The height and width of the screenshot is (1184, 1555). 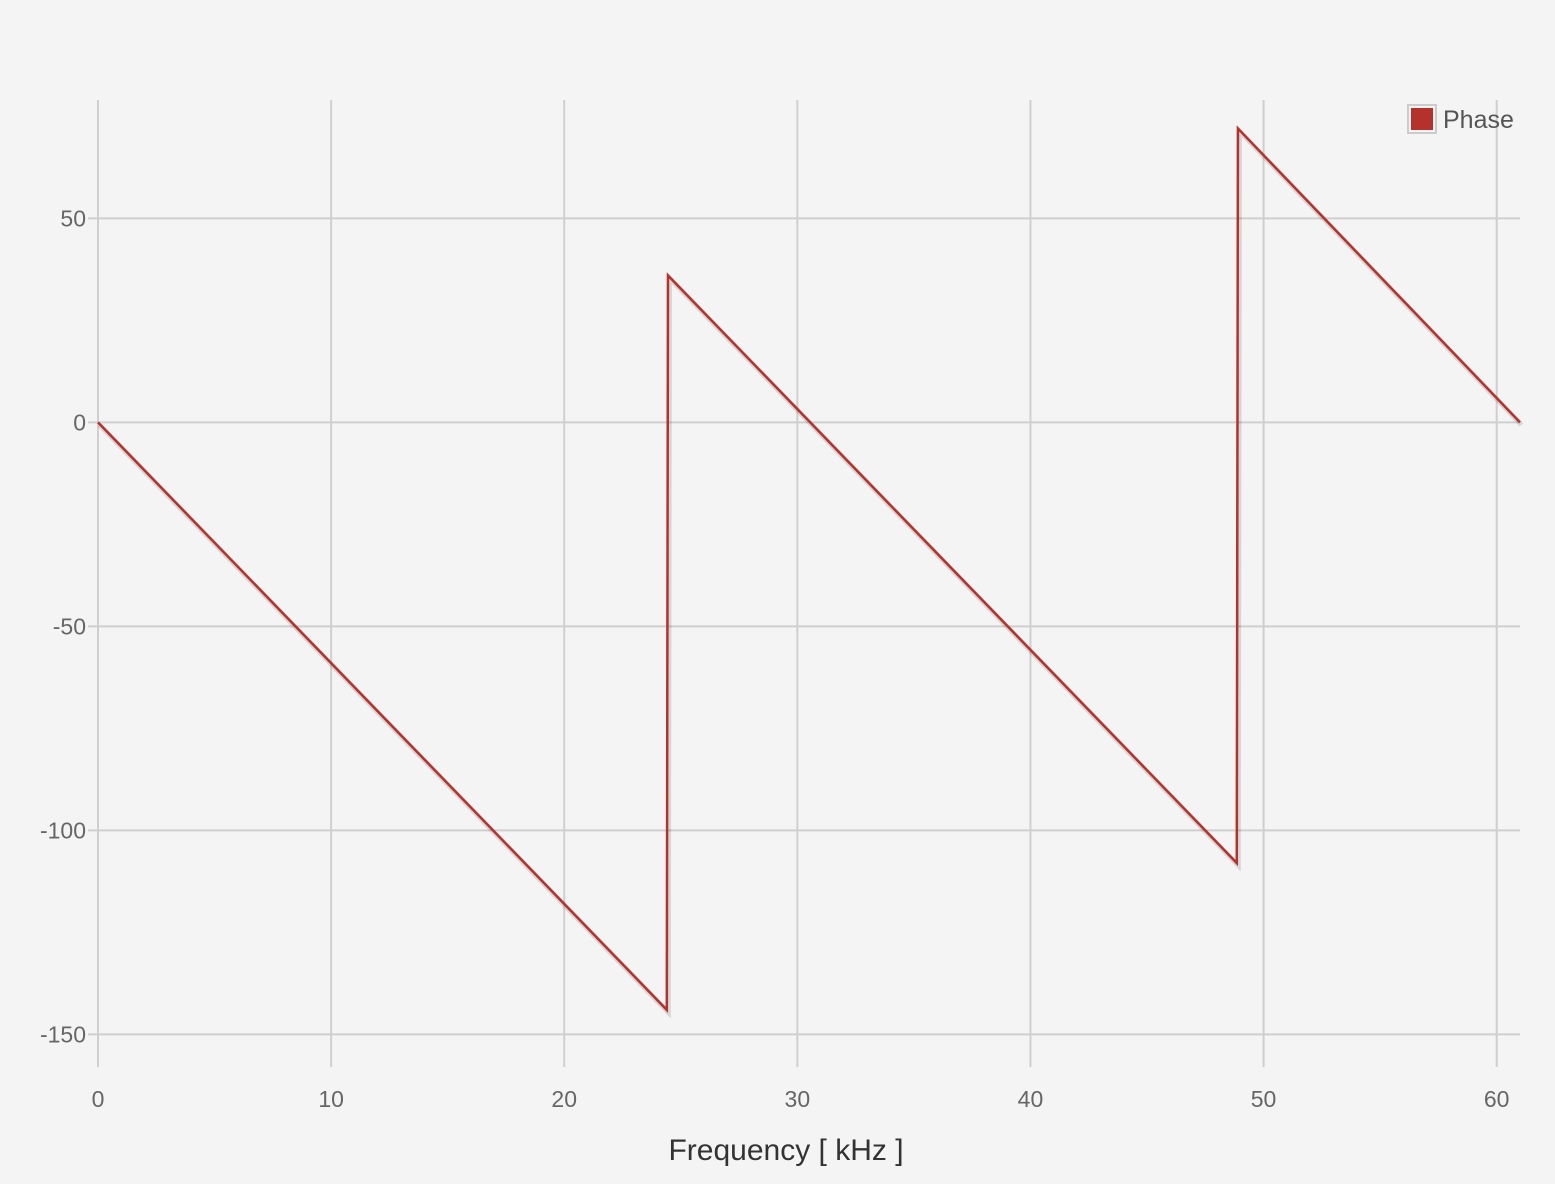 What do you see at coordinates (63, 830) in the screenshot?
I see `y-tick-label: -100` at bounding box center [63, 830].